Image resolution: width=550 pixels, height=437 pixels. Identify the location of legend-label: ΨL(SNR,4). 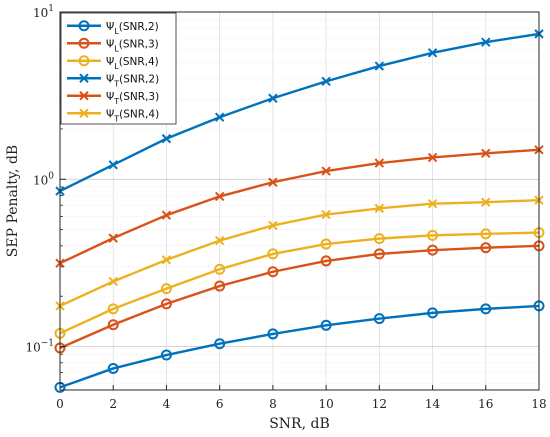
(132, 63).